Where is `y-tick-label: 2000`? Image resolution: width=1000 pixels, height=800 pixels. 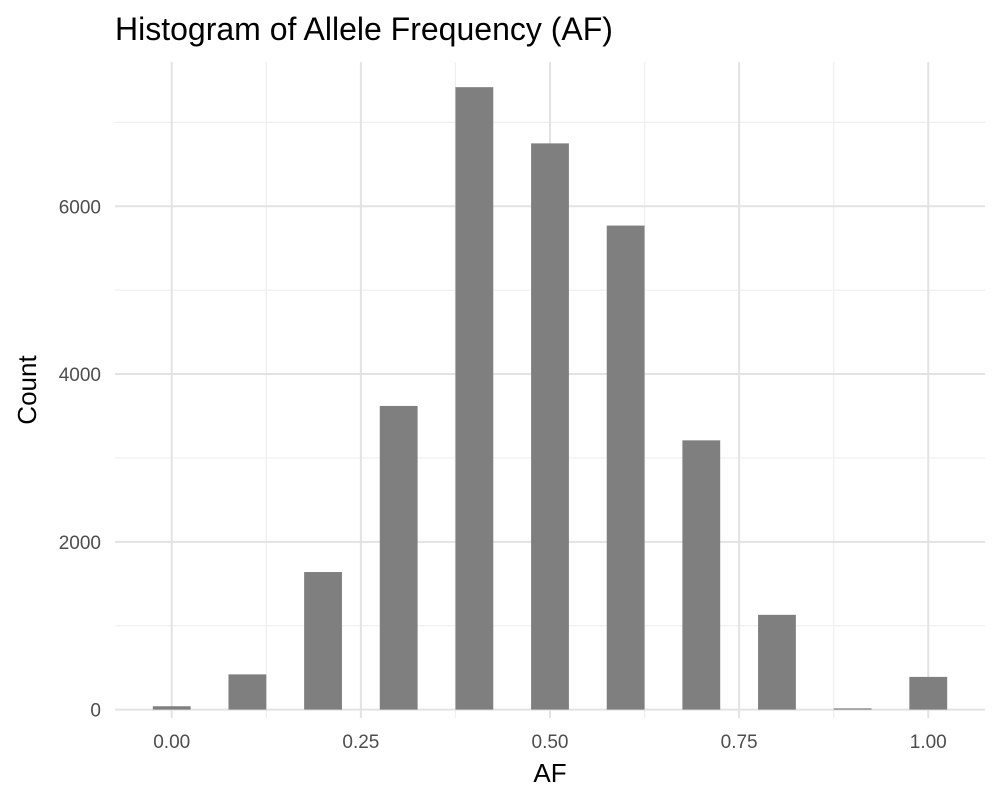
y-tick-label: 2000 is located at coordinates (80, 543).